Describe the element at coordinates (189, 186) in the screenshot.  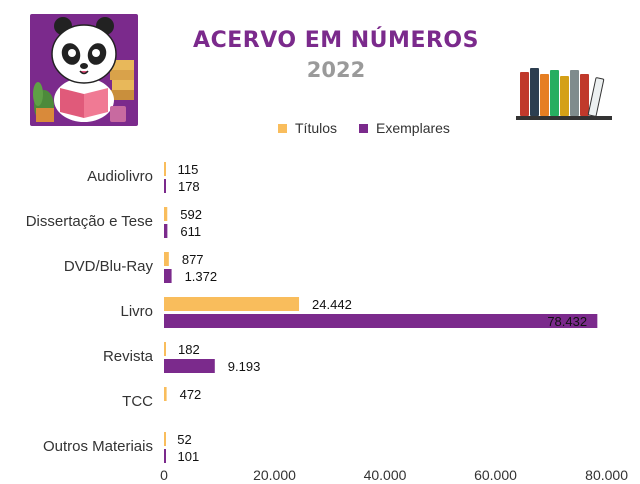
I see `data-label-exemplares-audiolivro: 178` at that location.